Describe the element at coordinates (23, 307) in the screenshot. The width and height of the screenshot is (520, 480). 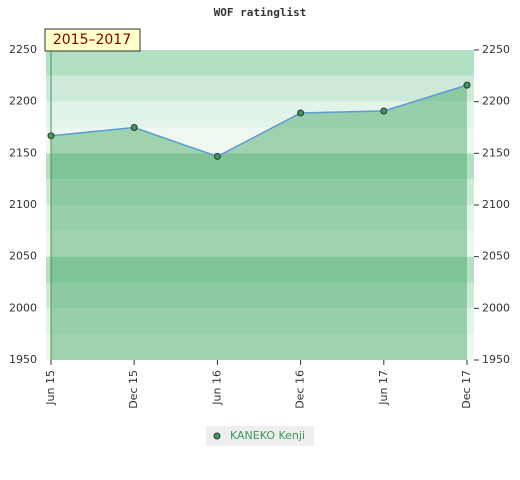
I see `y-tick-label: 2000` at that location.